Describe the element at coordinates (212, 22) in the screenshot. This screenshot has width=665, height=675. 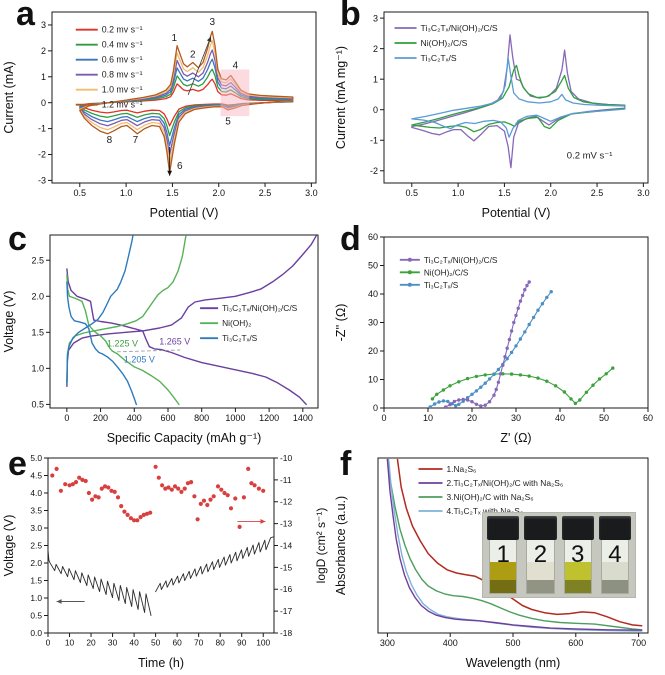
I see `annotation-text: 3` at that location.